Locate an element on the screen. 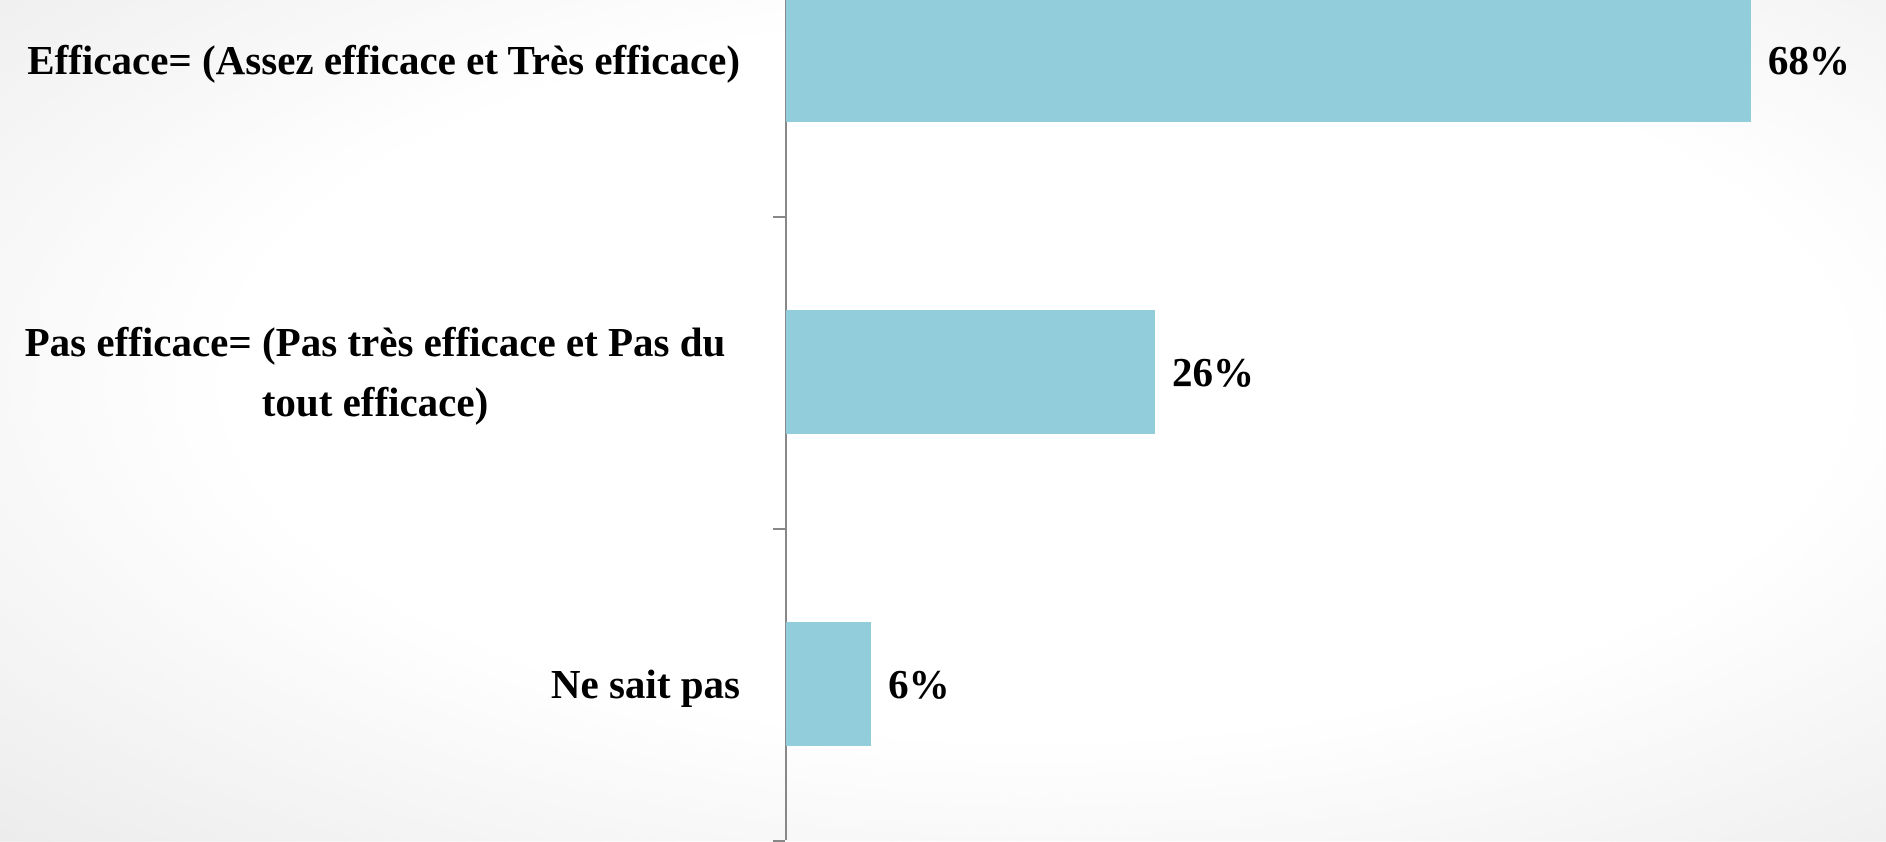 The image size is (1886, 842). value-label: 6% is located at coordinates (919, 684).